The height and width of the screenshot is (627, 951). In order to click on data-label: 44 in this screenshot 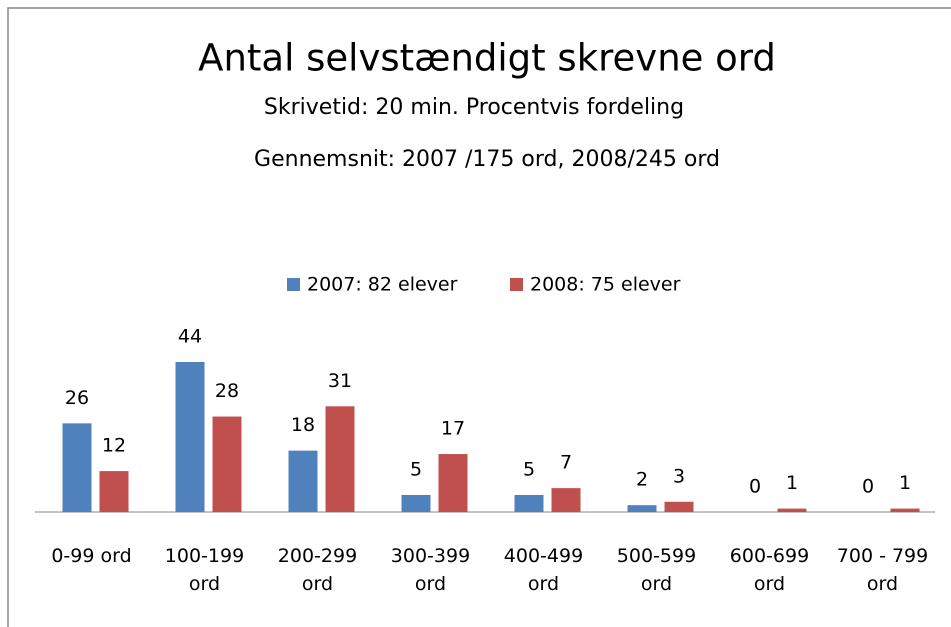, I will do `click(190, 337)`.